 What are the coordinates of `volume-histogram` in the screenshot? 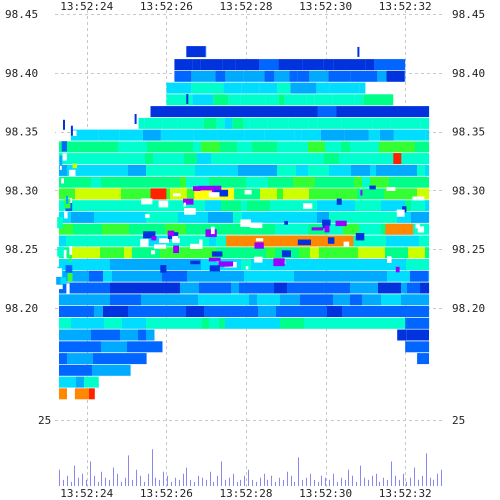 It's located at (250, 467).